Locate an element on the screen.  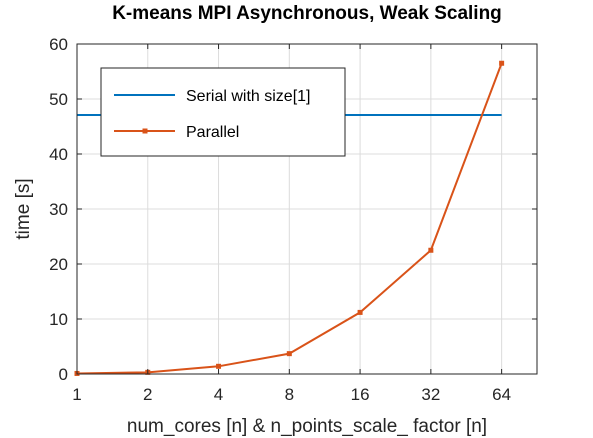
y-axis-label: time [s] is located at coordinates (23, 208).